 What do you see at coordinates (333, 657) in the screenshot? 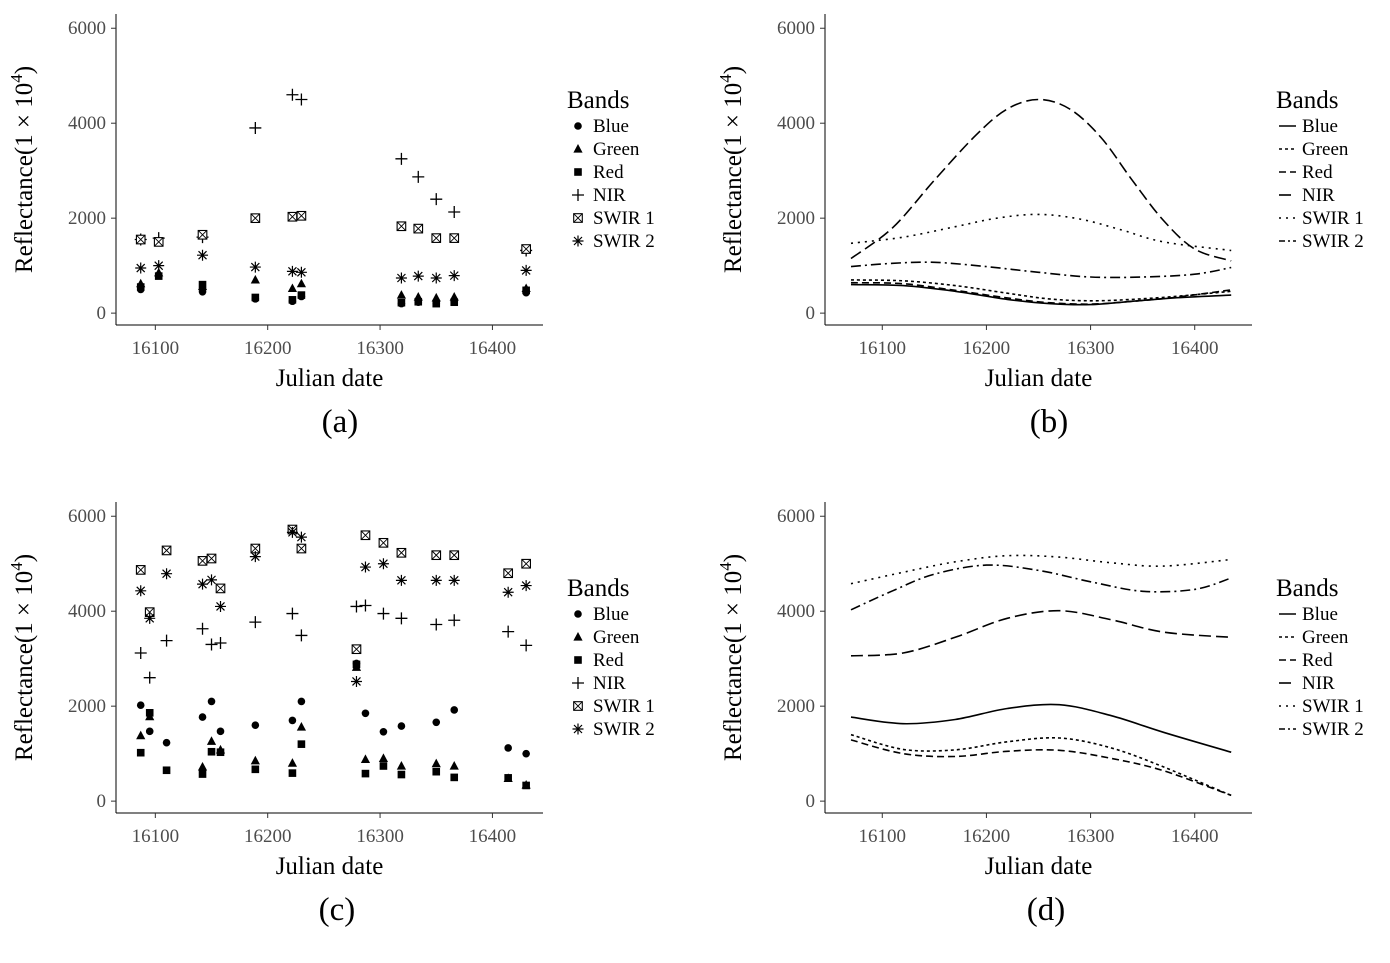
I see `plot-area` at bounding box center [333, 657].